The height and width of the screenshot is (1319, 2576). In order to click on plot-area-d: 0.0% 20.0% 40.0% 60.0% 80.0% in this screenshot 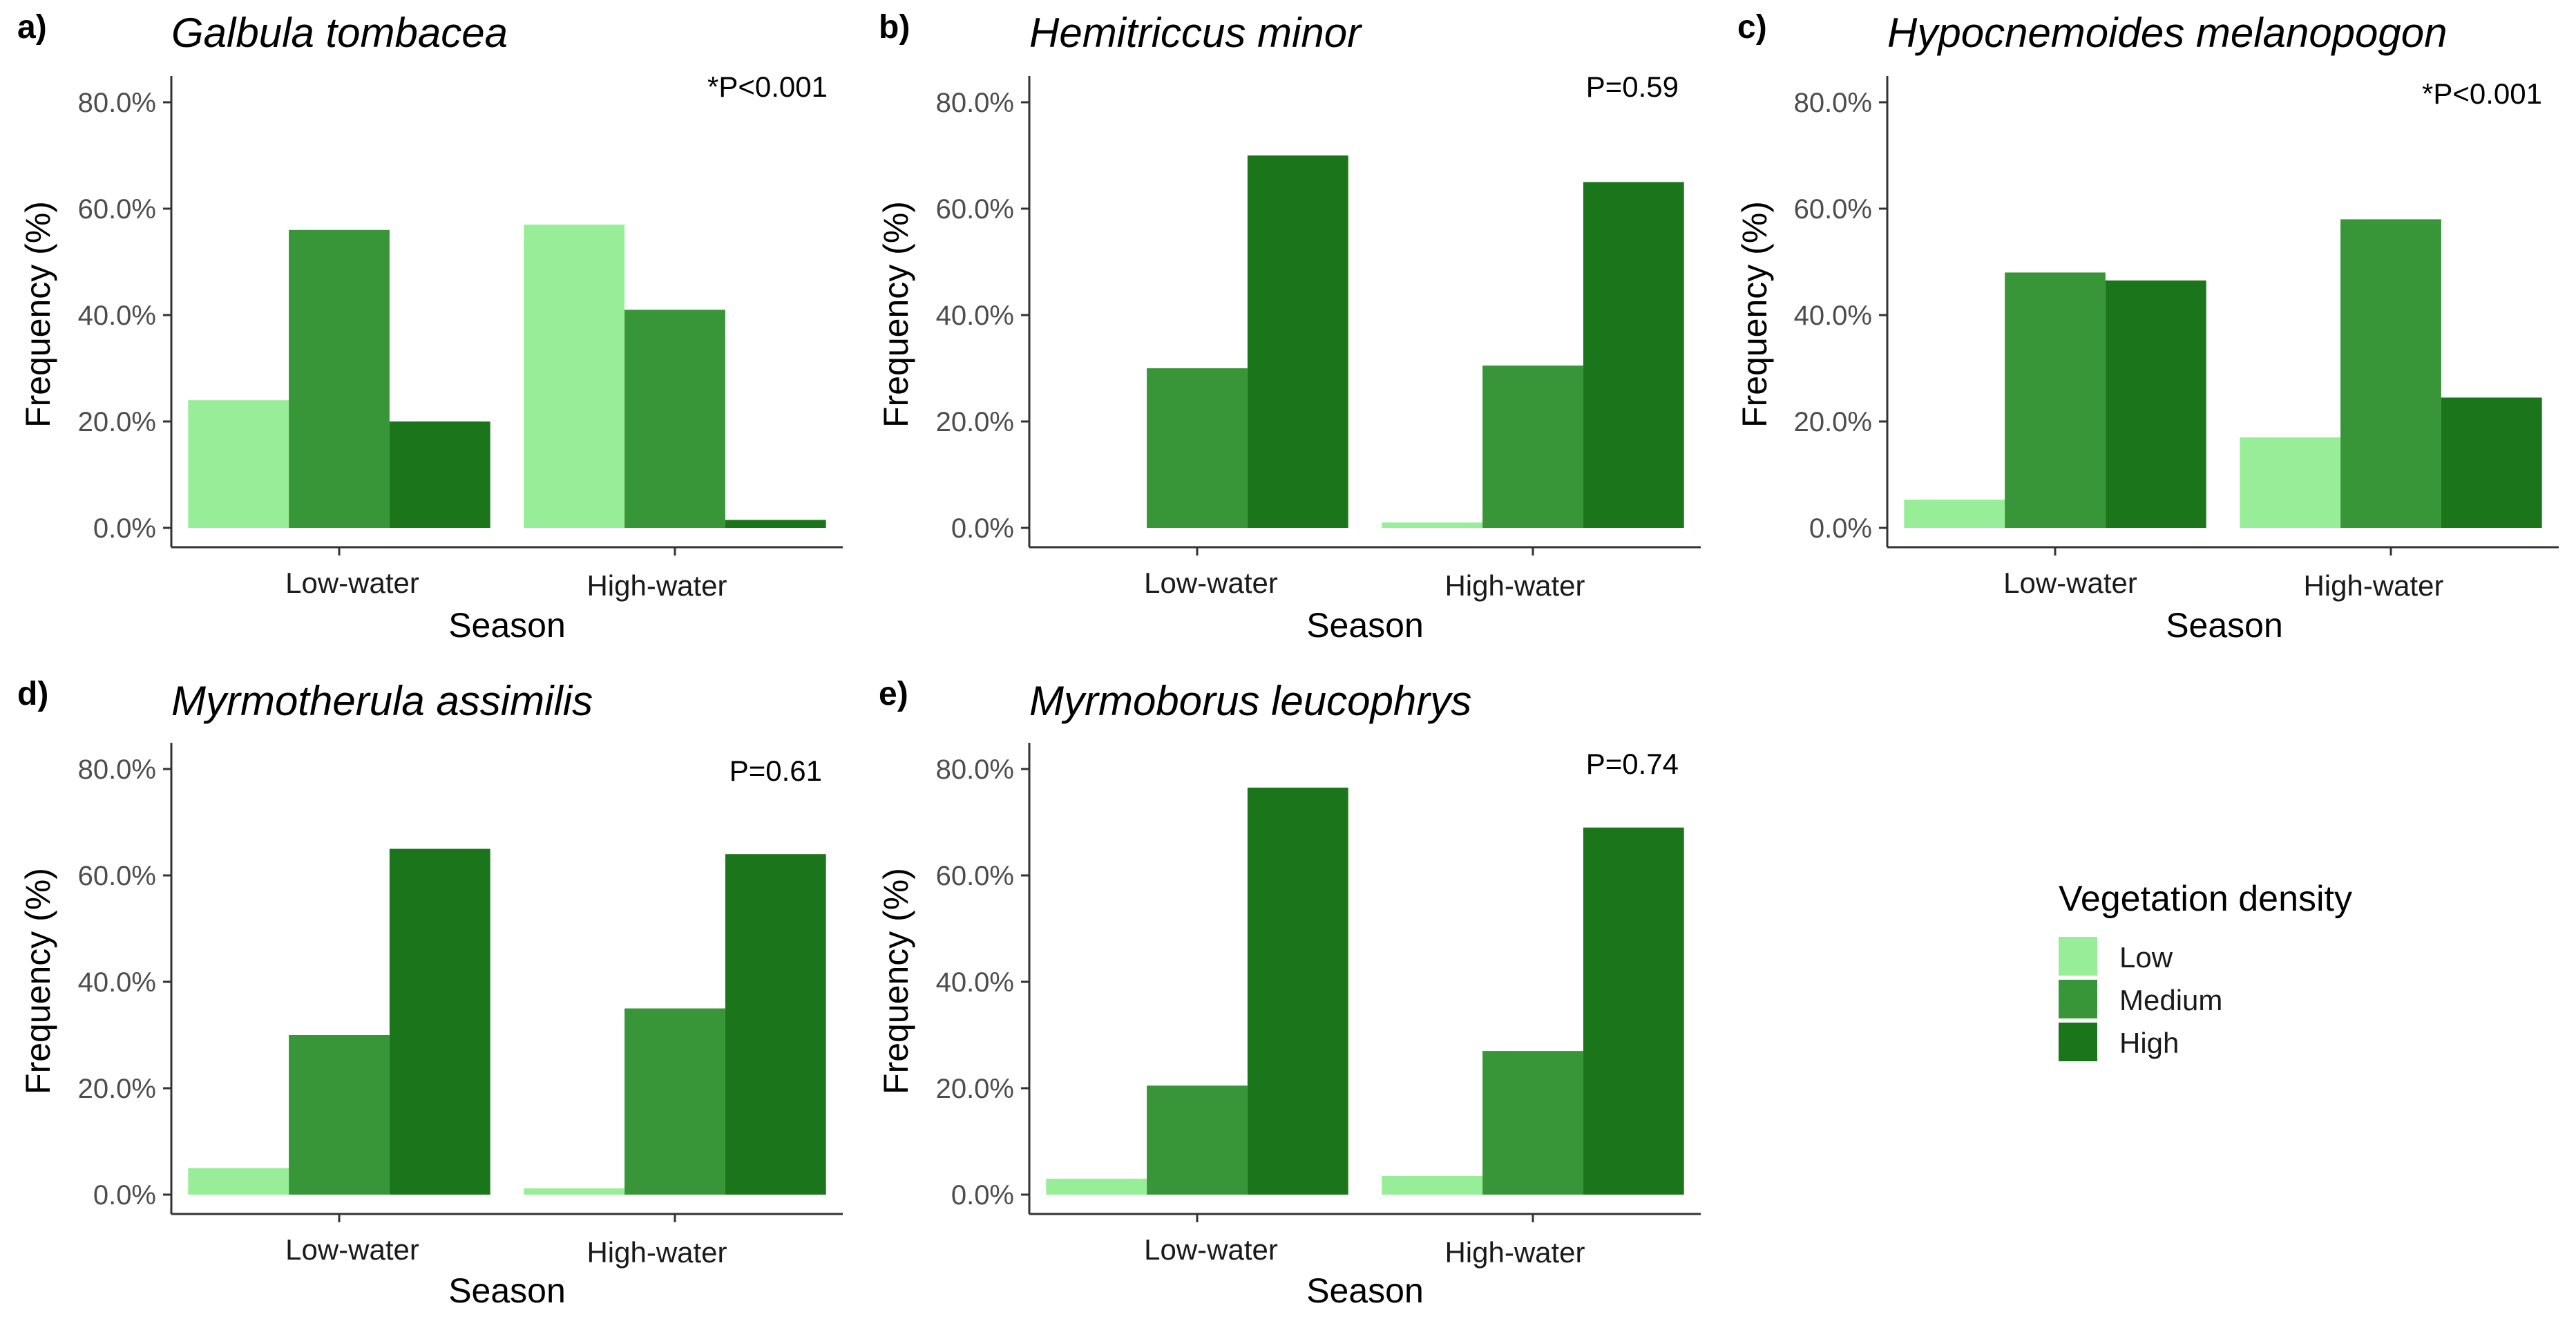, I will do `click(461, 982)`.